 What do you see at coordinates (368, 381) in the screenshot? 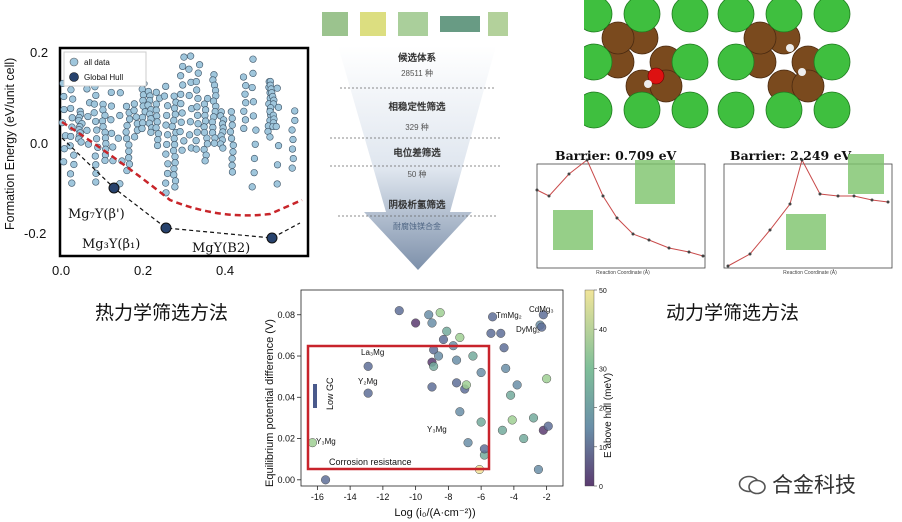
I see `label-y2mg: Y₂Mg` at bounding box center [368, 381].